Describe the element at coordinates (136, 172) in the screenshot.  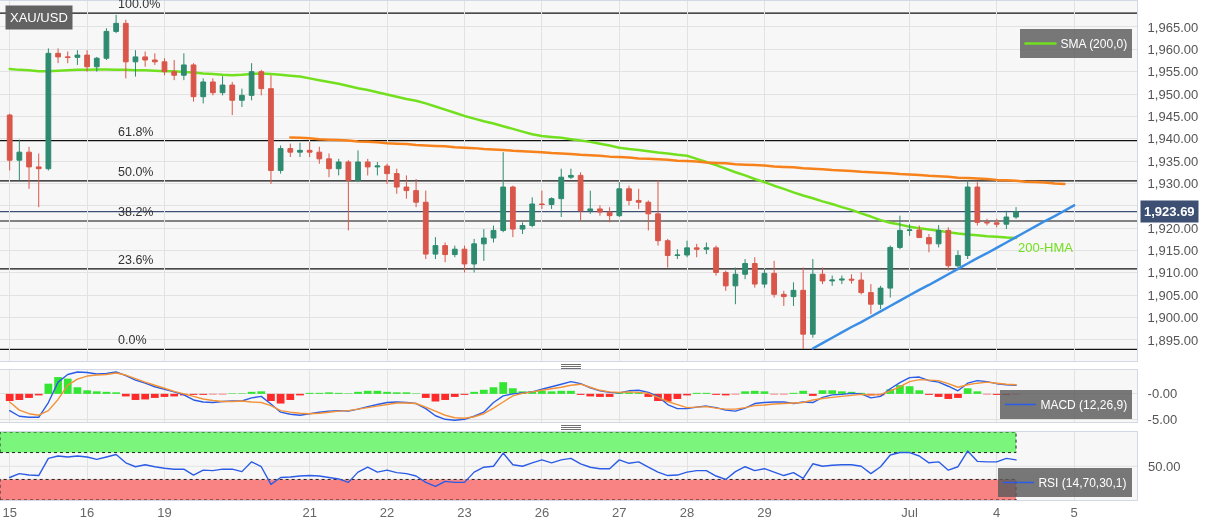
I see `annotation: 50.0%` at that location.